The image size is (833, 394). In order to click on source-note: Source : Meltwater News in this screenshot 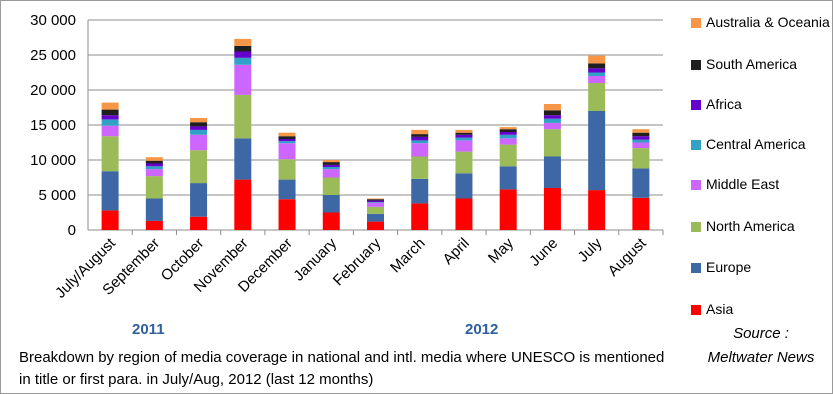, I will do `click(761, 345)`.